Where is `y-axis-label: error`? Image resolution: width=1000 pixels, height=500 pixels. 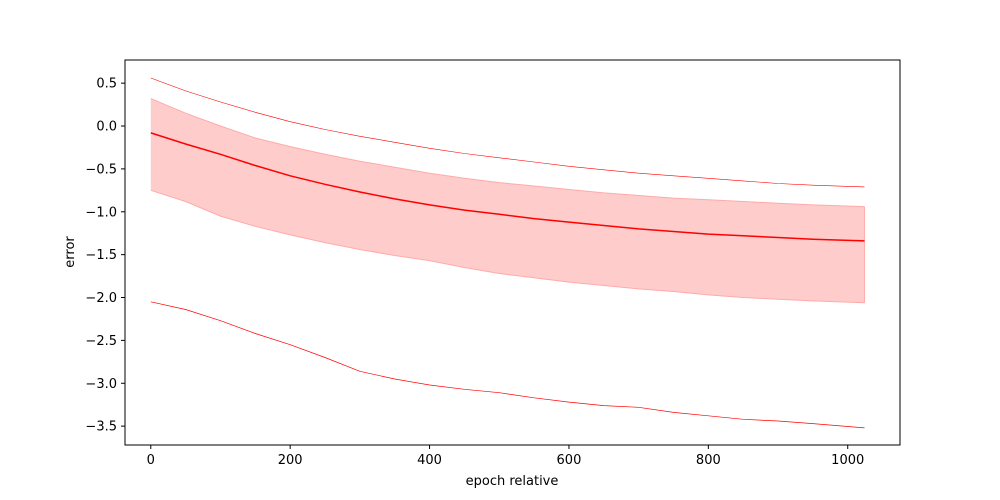
y-axis-label: error is located at coordinates (70, 252).